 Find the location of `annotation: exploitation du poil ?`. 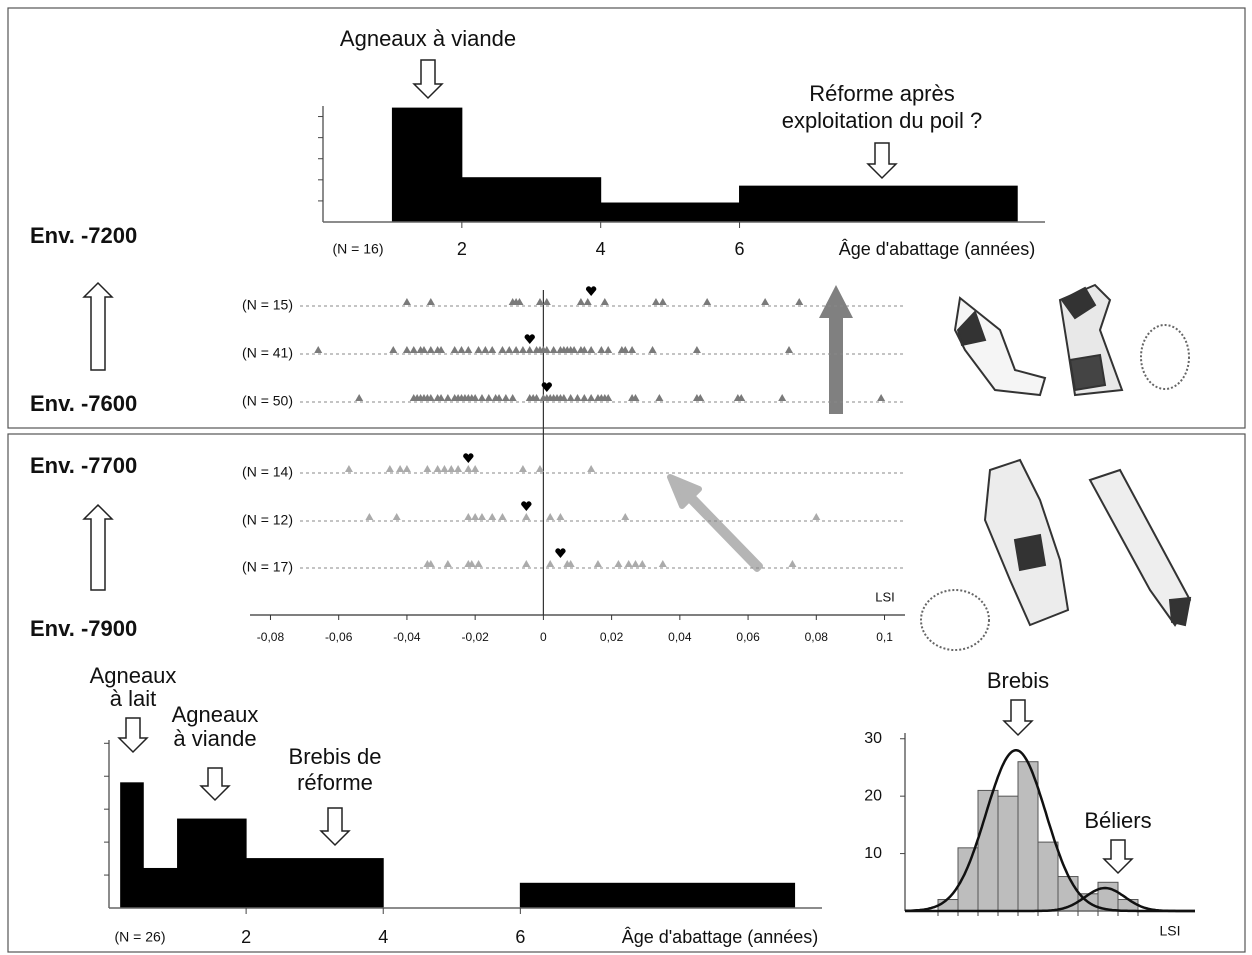

annotation: exploitation du poil ? is located at coordinates (882, 120).